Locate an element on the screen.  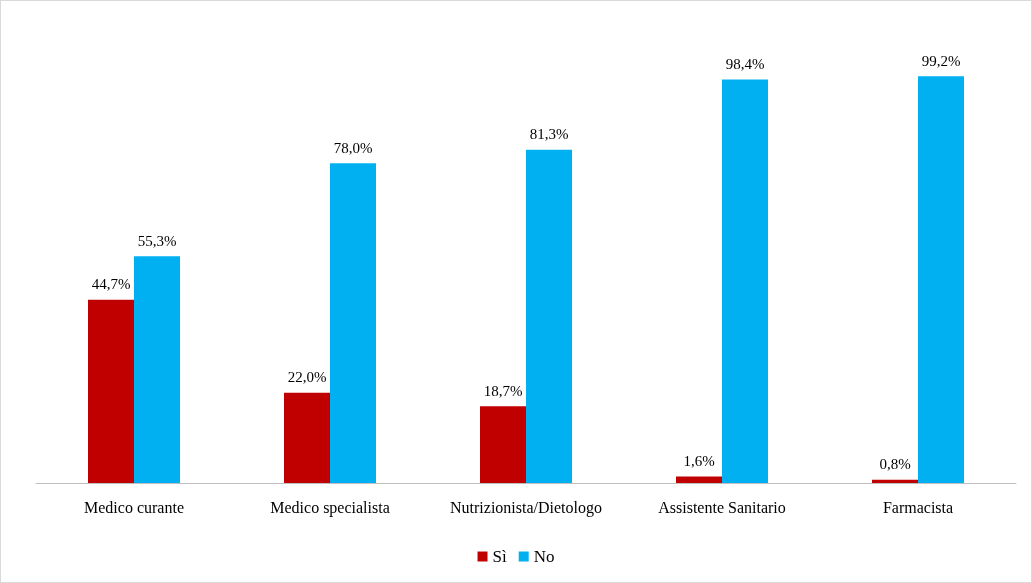
legend-label: Sì is located at coordinates (499, 556).